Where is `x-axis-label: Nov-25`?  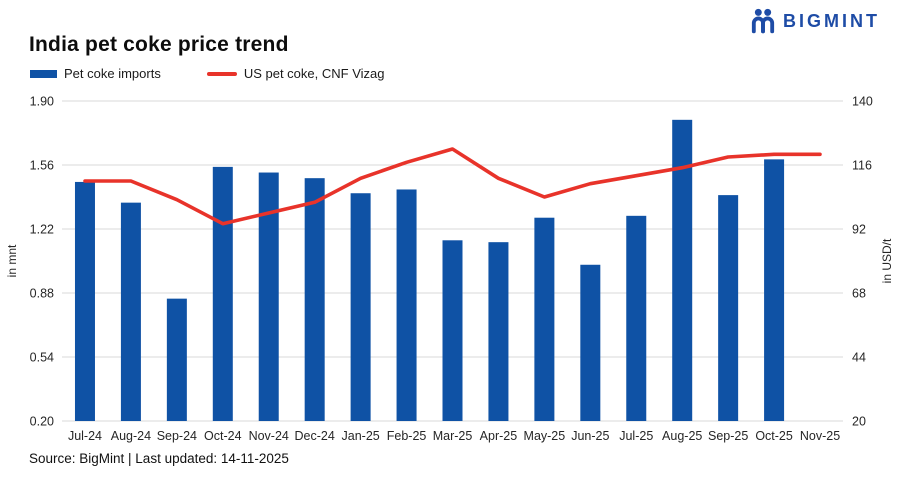 x-axis-label: Nov-25 is located at coordinates (820, 436).